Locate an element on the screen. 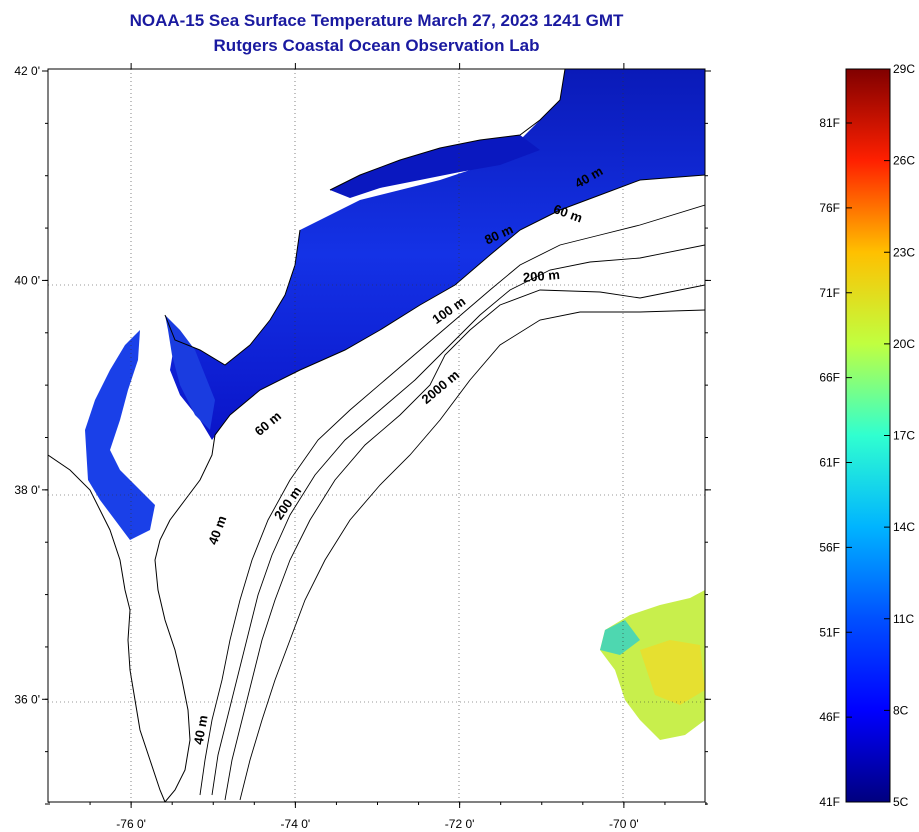 The image size is (919, 832). colorbar-fahrenheit-label: 71F is located at coordinates (829, 293).